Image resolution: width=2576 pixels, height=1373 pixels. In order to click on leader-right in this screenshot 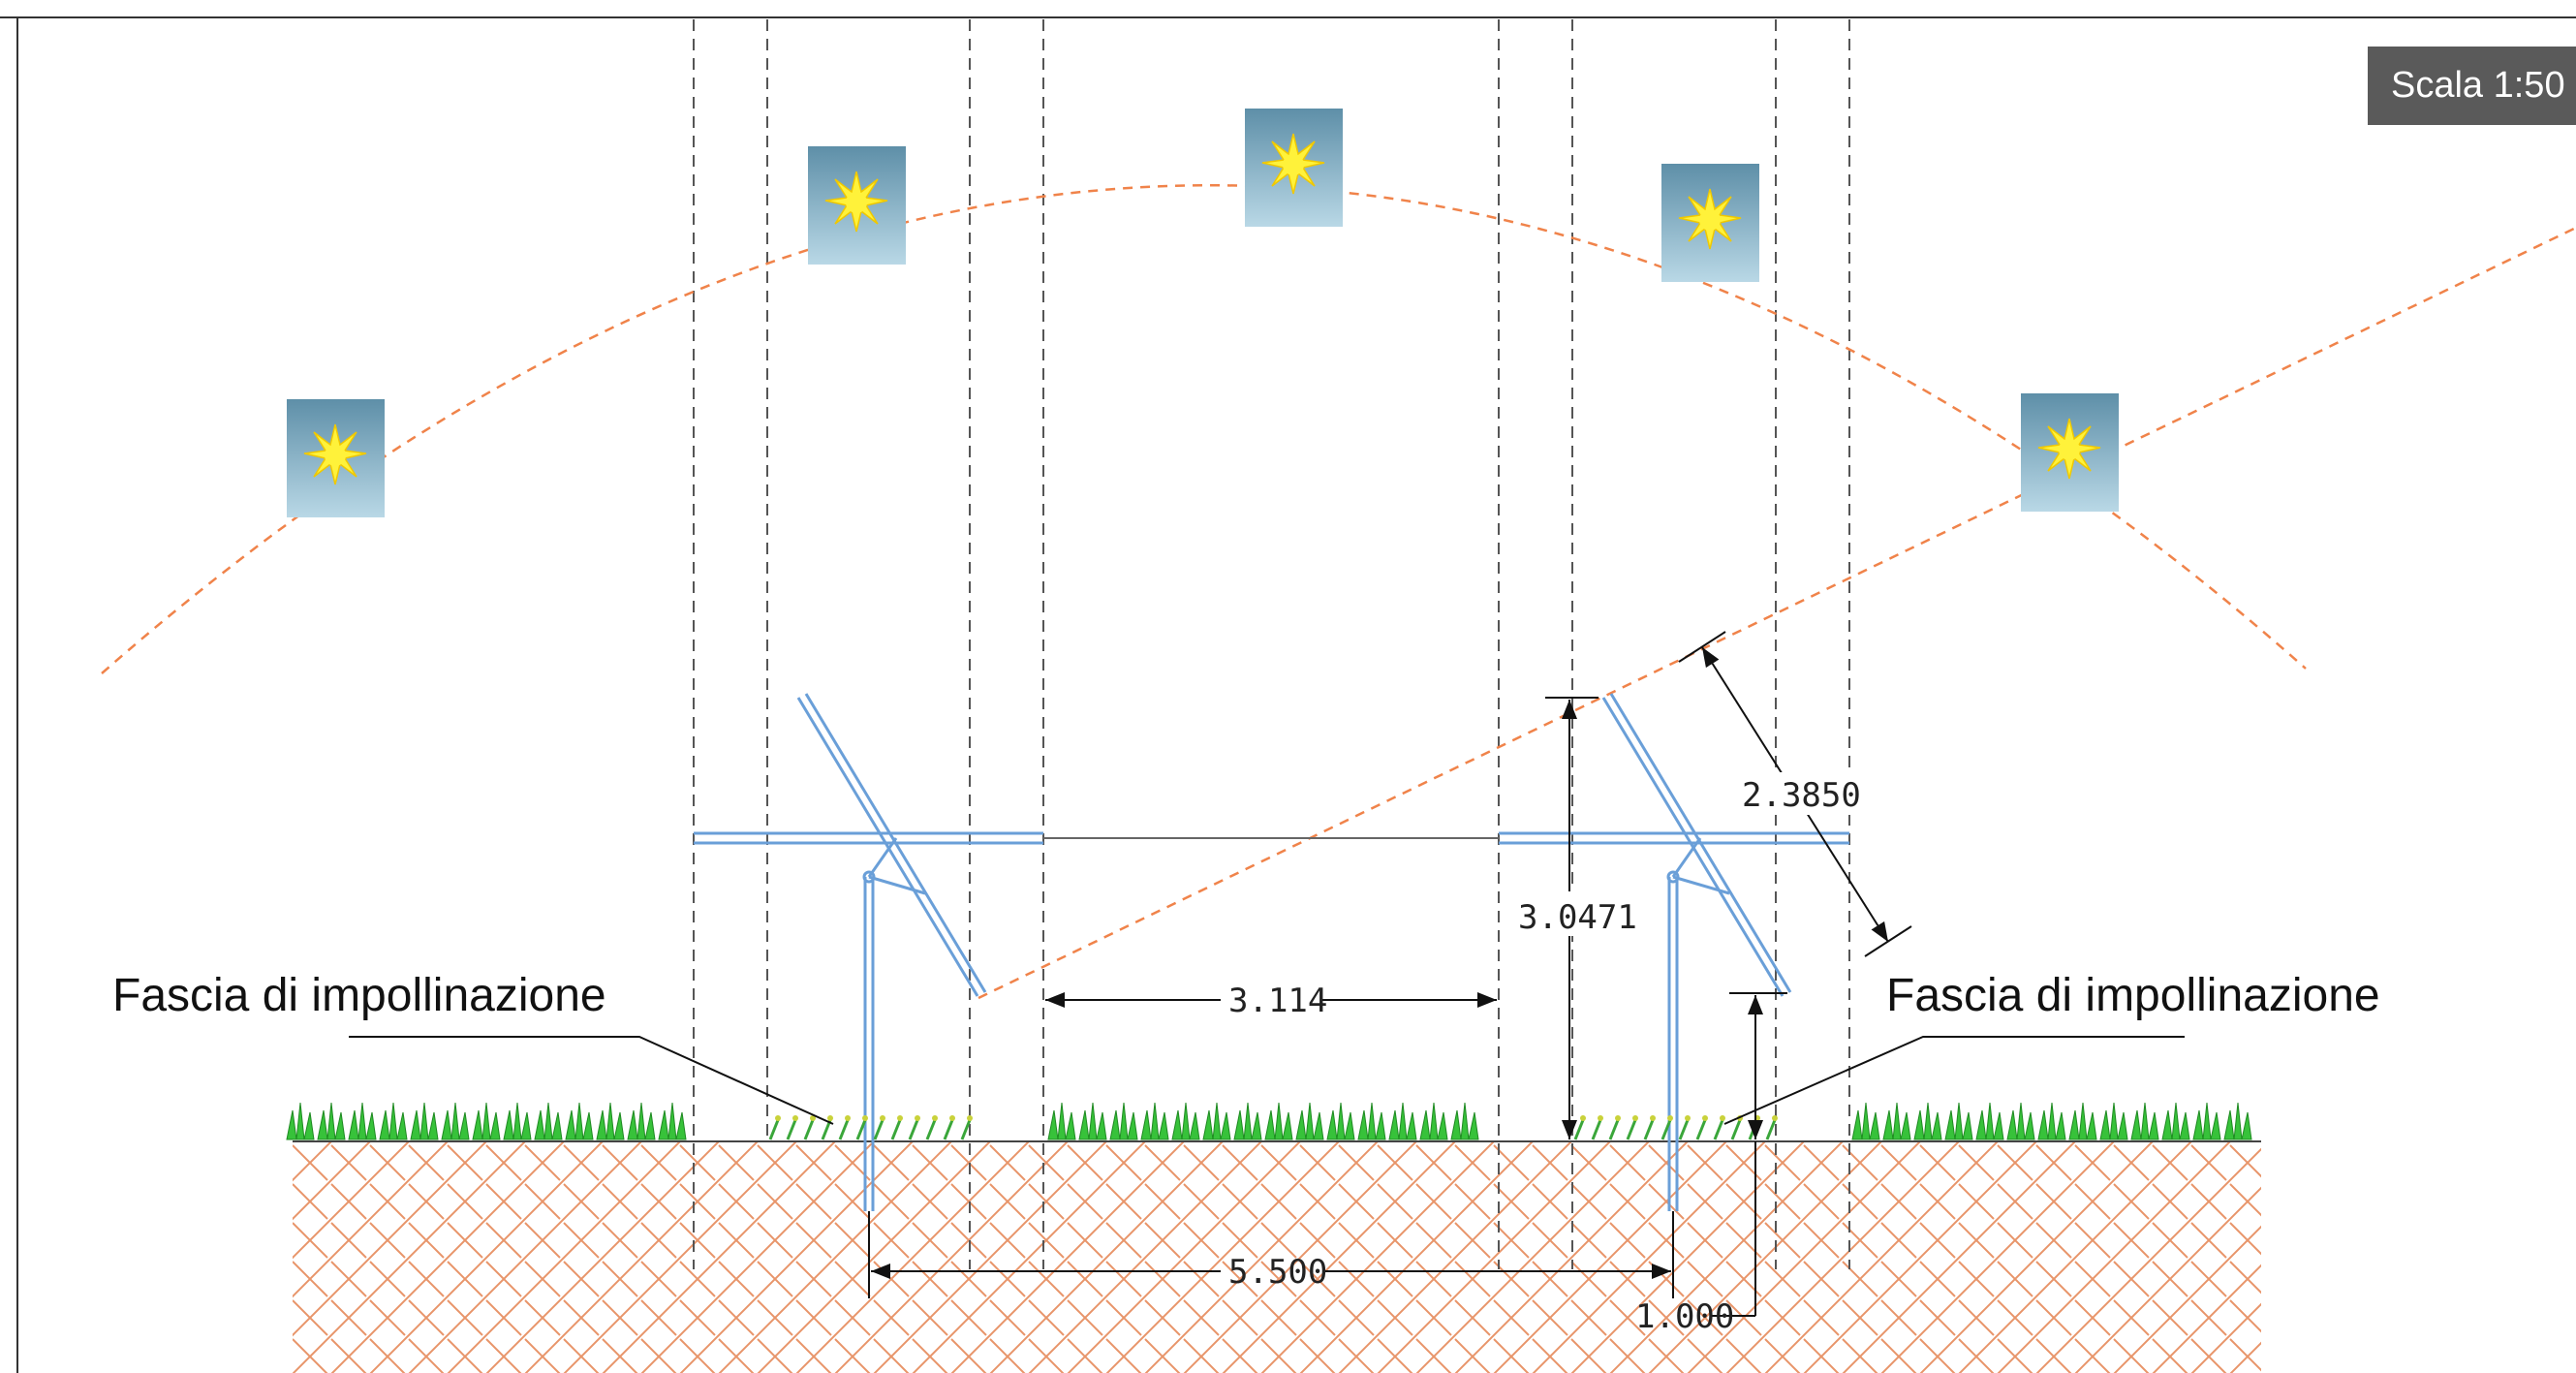, I will do `click(1954, 1080)`.